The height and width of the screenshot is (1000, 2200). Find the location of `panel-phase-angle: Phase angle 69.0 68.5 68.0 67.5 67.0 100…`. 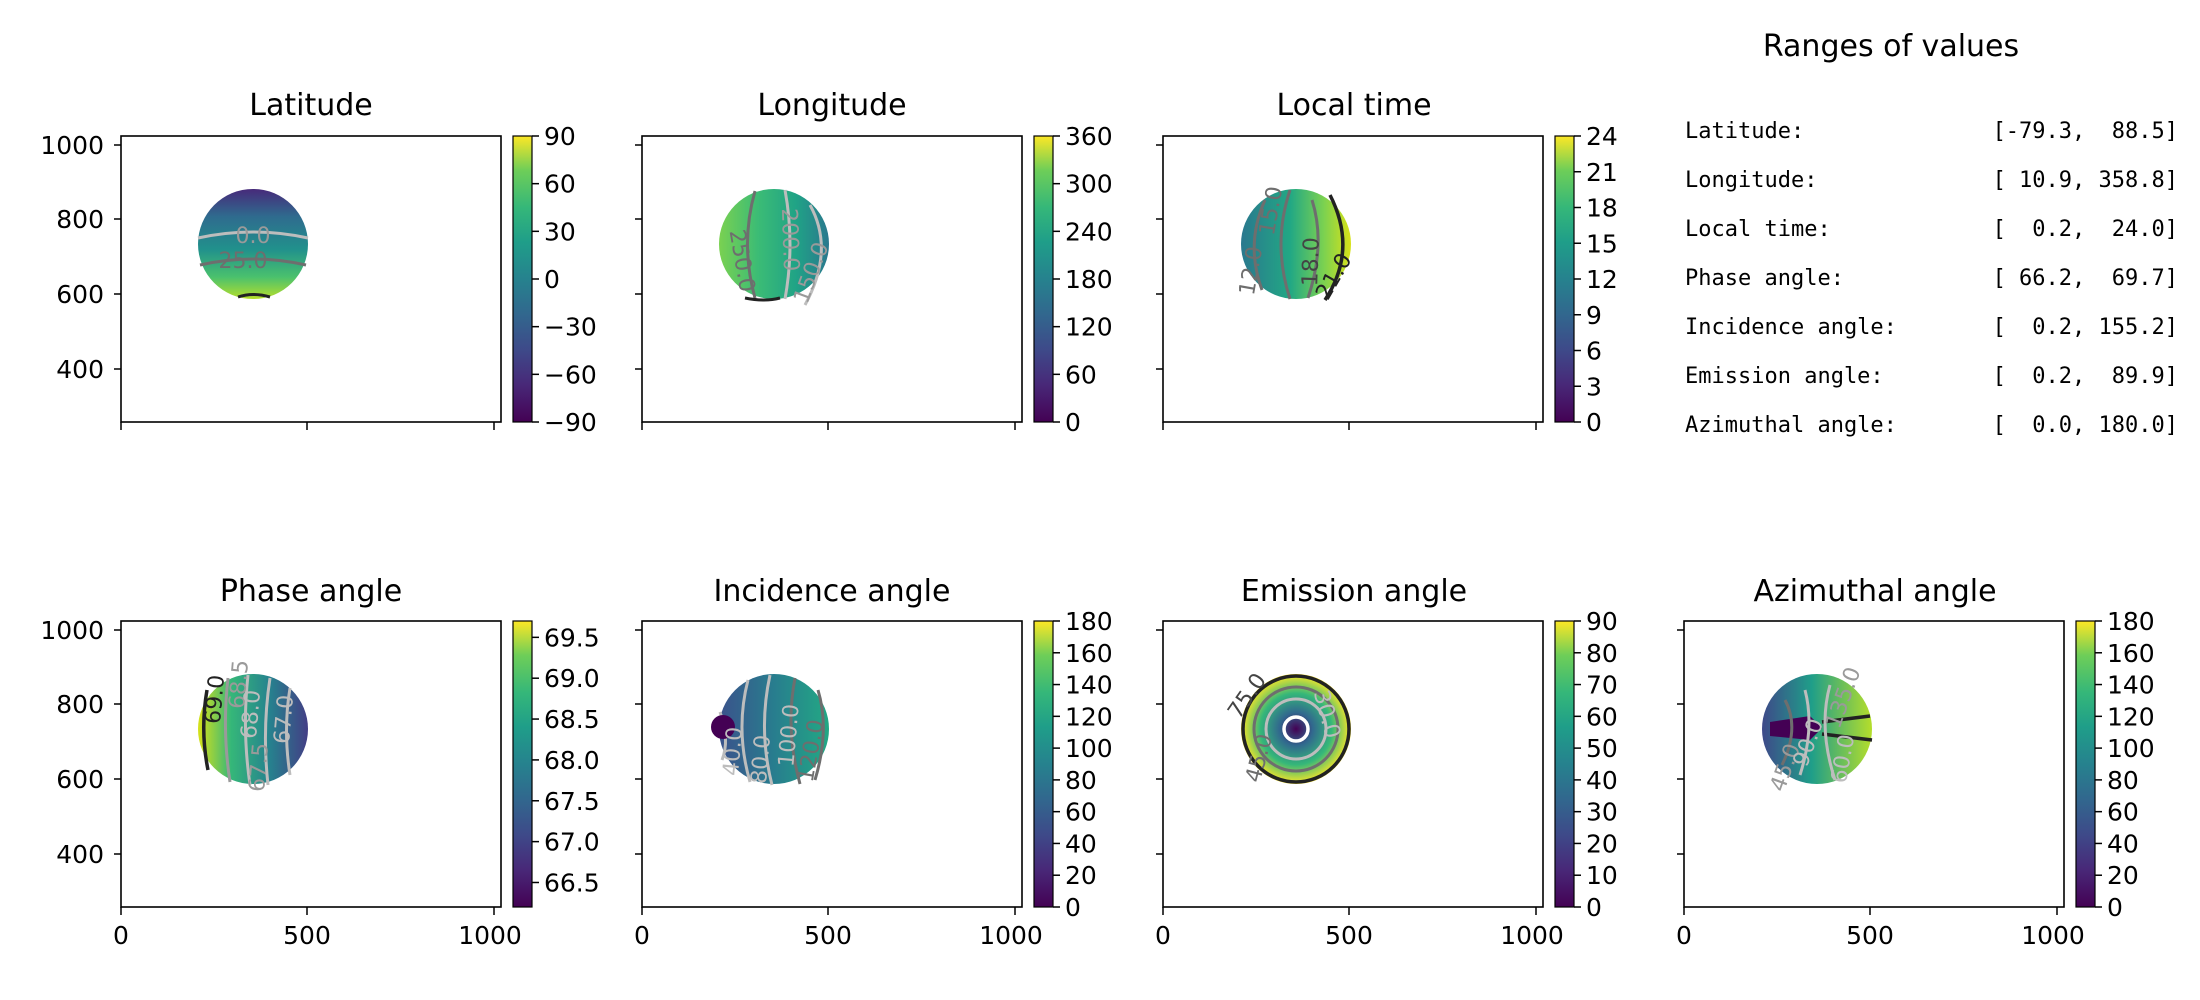

panel-phase-angle: Phase angle 69.0 68.5 68.0 67.5 67.0 100… is located at coordinates (319, 762).